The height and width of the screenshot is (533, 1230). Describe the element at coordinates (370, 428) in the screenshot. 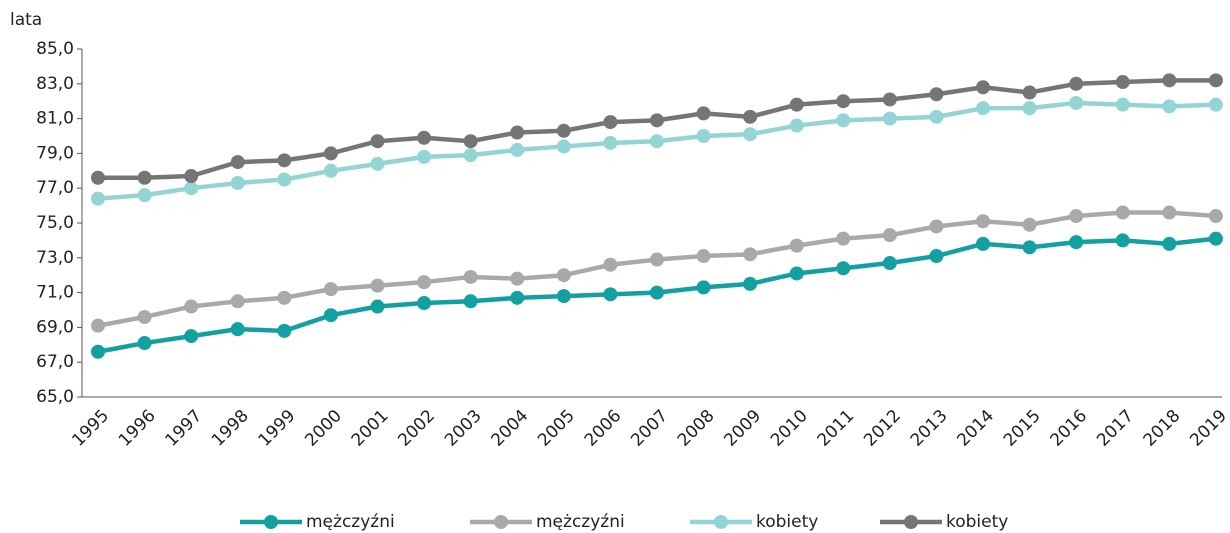

I see `x-tick-label: 2001` at that location.